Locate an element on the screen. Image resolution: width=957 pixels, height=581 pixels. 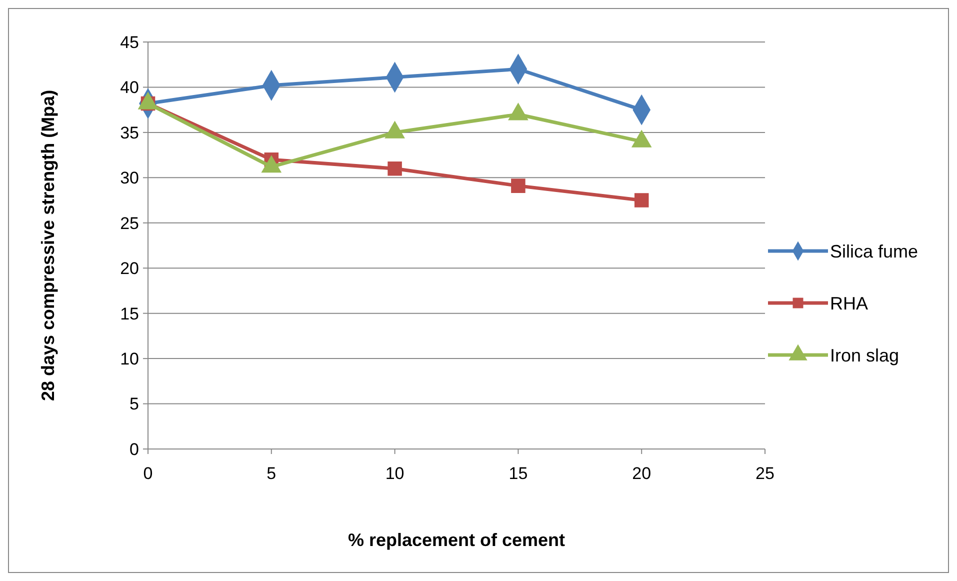
y-tick-label: 5 is located at coordinates (134, 404).